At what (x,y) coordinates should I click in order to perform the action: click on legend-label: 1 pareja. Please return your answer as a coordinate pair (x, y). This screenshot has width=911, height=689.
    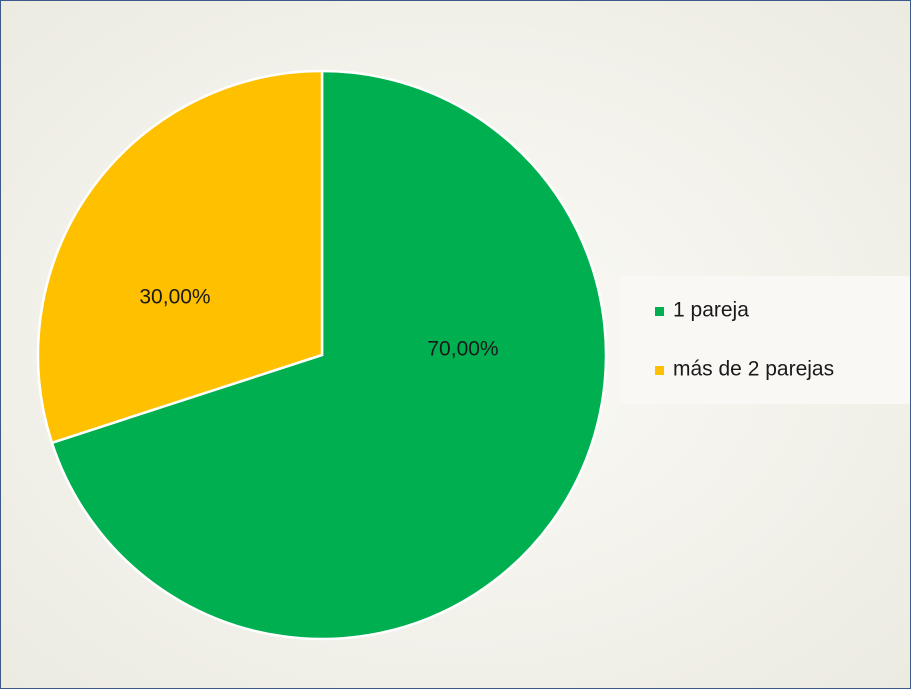
    Looking at the image, I should click on (711, 310).